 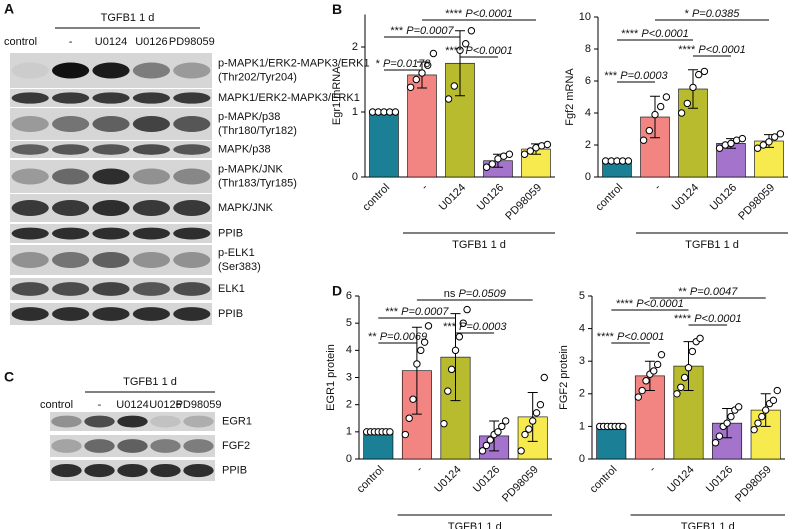 I want to click on blot-row-label: (Thr202/Tyr204), so click(x=257, y=77).